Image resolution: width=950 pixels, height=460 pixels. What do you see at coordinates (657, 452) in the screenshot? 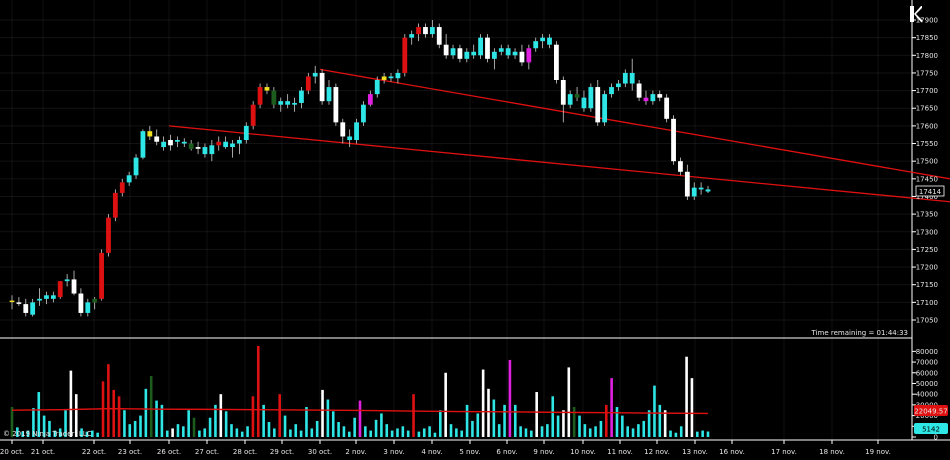
I see `time-tick-label: 12 nov.` at bounding box center [657, 452].